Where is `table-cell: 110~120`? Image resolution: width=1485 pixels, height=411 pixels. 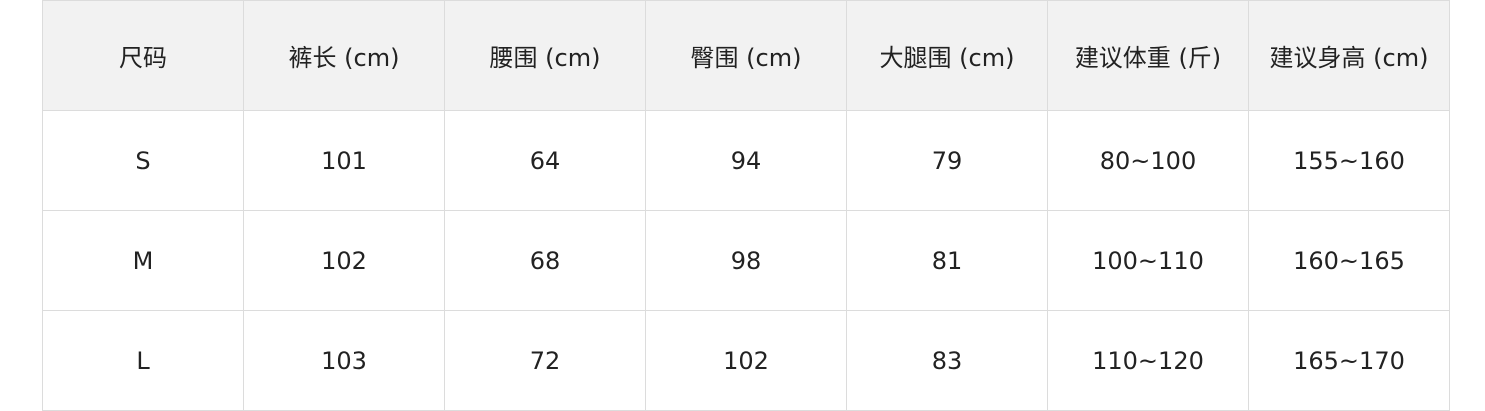
table-cell: 110~120 is located at coordinates (1148, 360).